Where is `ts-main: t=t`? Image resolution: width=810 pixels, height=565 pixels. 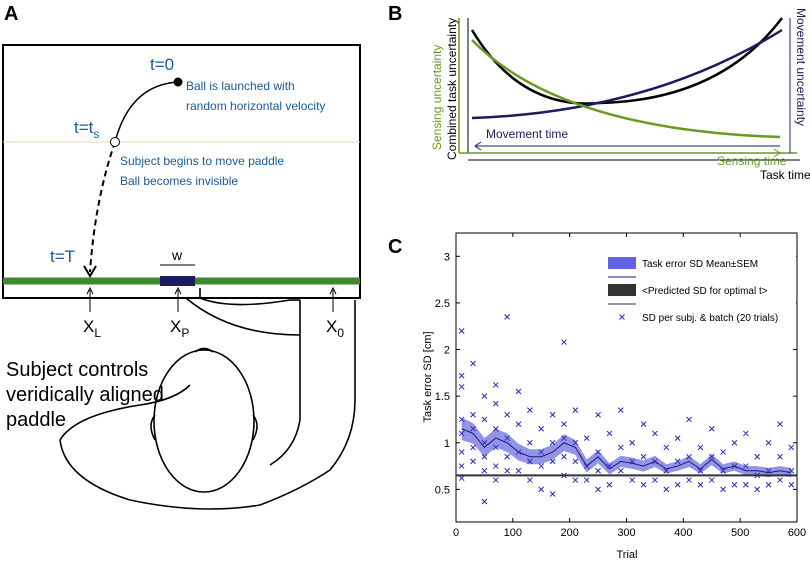 ts-main: t=t is located at coordinates (84, 127).